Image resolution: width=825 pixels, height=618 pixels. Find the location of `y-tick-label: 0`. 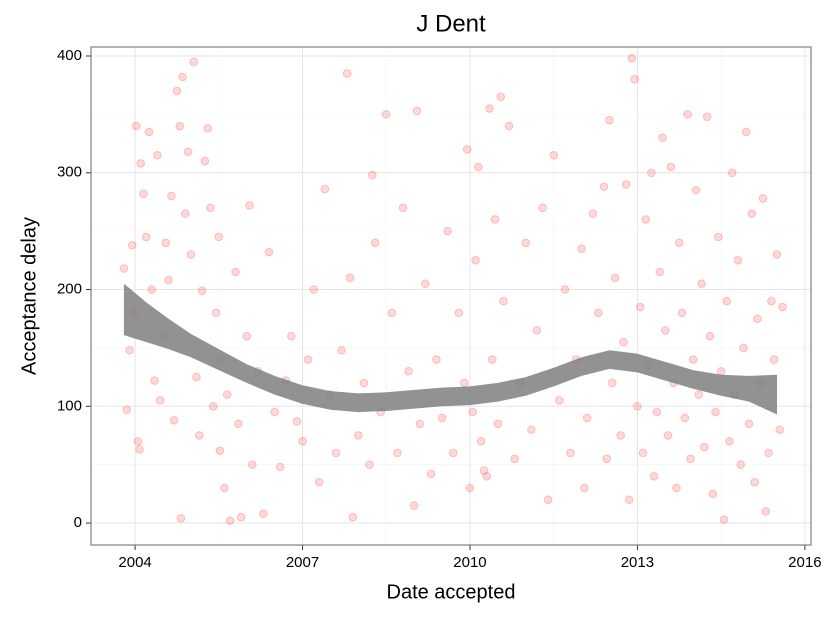

y-tick-label: 0 is located at coordinates (78, 522).